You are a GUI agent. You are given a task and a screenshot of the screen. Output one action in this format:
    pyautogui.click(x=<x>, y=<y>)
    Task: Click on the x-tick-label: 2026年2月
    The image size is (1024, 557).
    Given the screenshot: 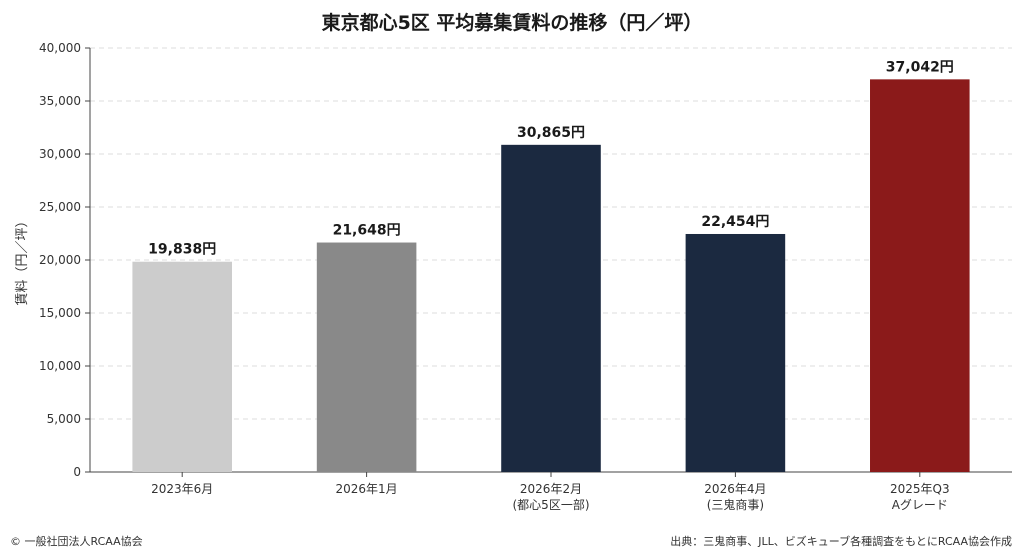 What is the action you would take?
    pyautogui.click(x=551, y=489)
    